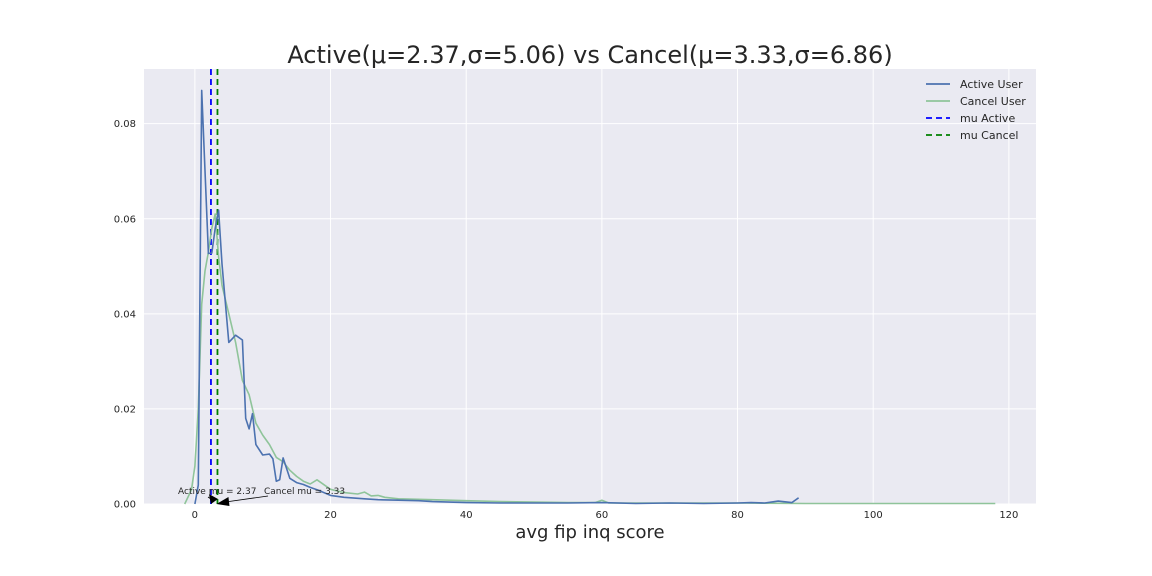 This screenshot has height=576, width=1152. Describe the element at coordinates (330, 515) in the screenshot. I see `x-tick-label: 20` at that location.